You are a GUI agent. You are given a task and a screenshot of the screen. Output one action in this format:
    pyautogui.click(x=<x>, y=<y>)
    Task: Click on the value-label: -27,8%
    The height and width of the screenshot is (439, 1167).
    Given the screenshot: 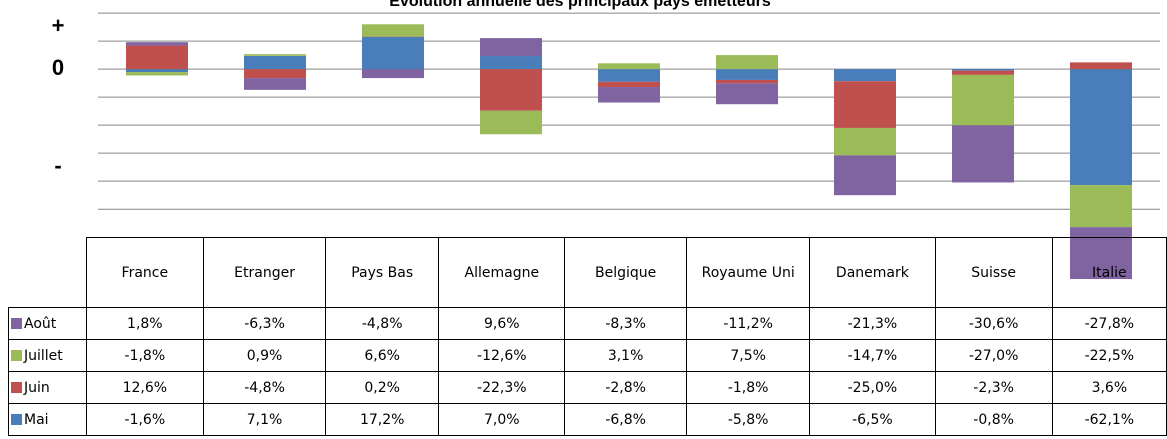 What is the action you would take?
    pyautogui.click(x=1109, y=323)
    